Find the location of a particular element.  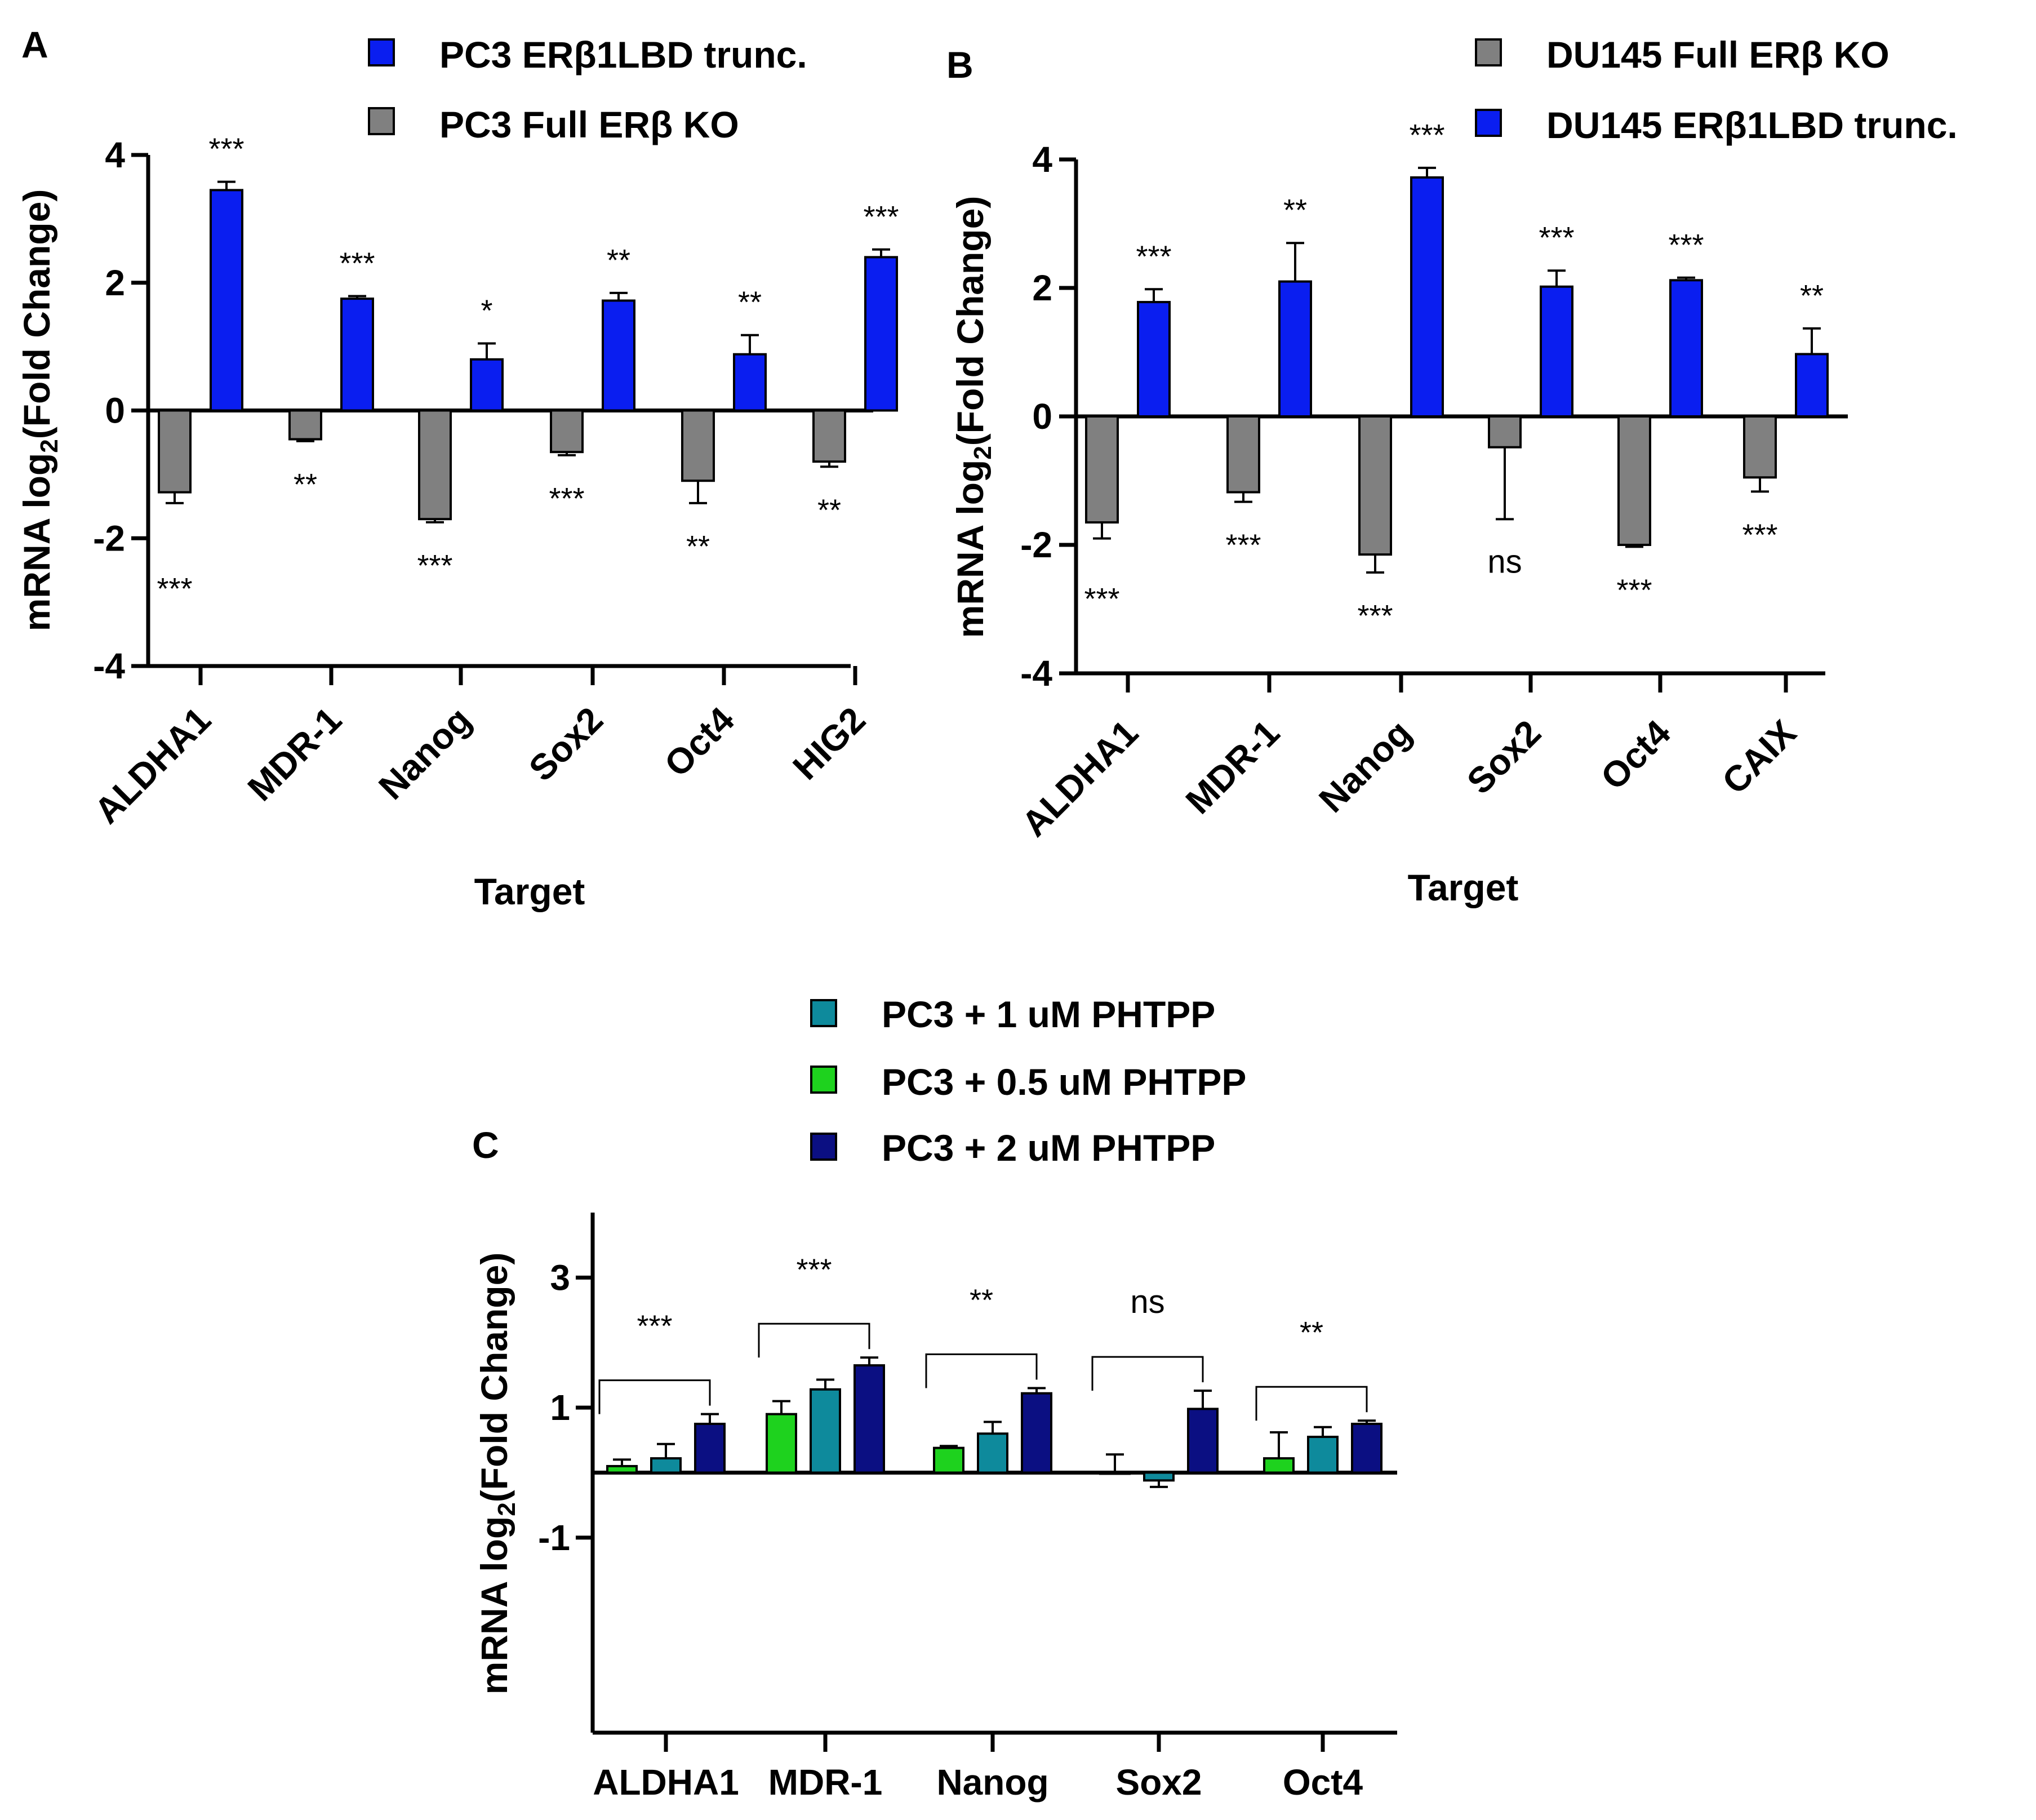

bar-pc3-2-um-phtpp-sox2 is located at coordinates (1203, 1441).